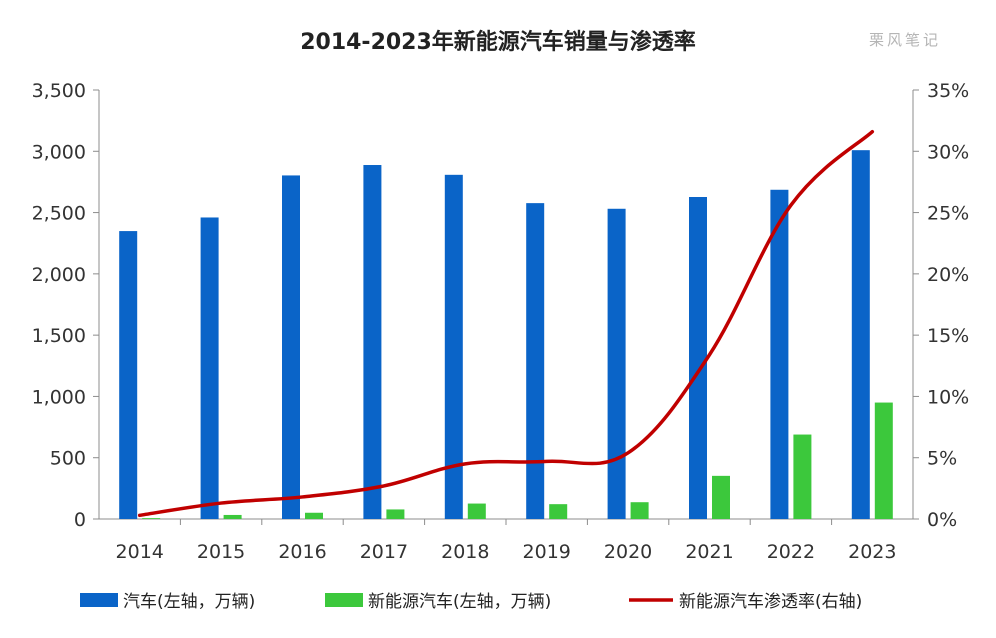 The width and height of the screenshot is (996, 638). Describe the element at coordinates (948, 152) in the screenshot. I see `y-right-tick-label: 30%` at that location.